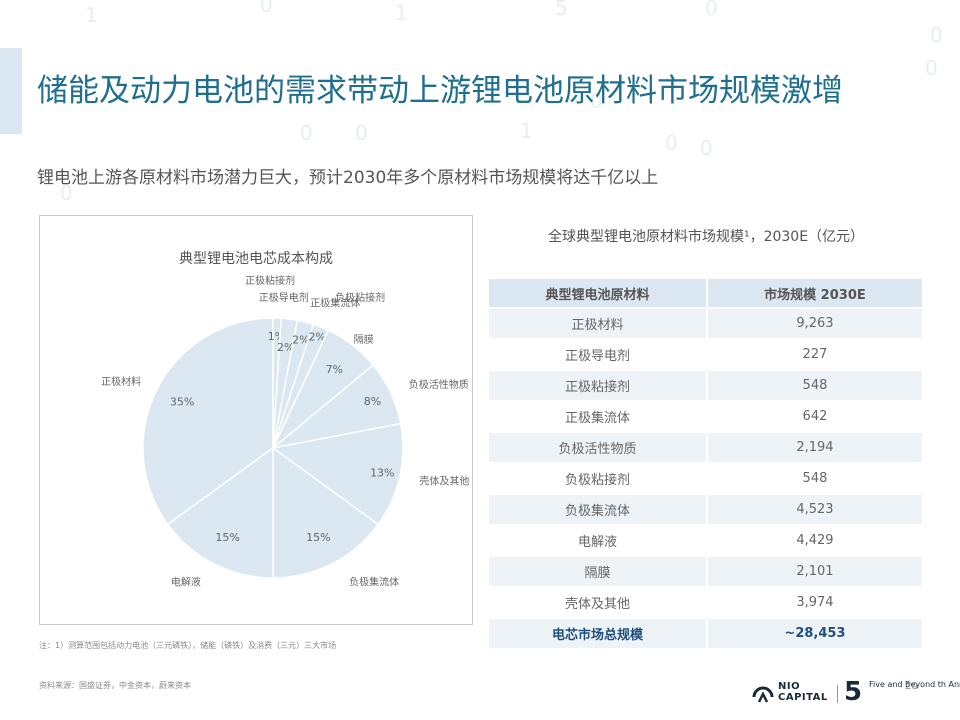 This screenshot has width=960, height=720. Describe the element at coordinates (597, 416) in the screenshot. I see `material-cell: 正极集流体` at that location.